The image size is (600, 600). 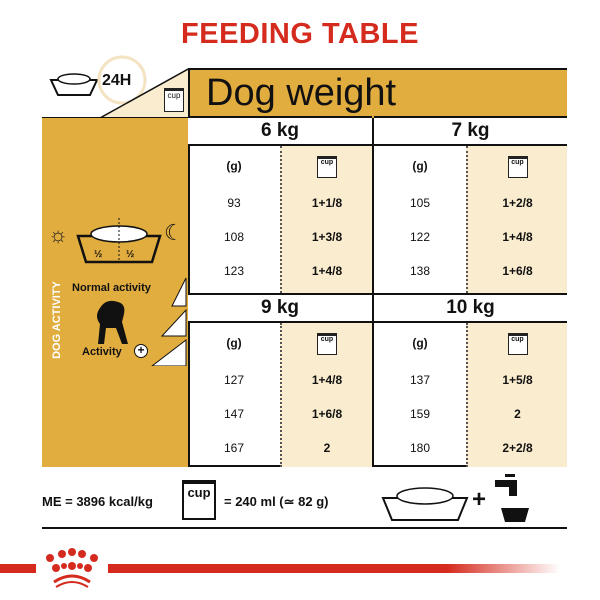 I want to click on weight-block: 10 kg (g) 137 159 180 cup 1+5/8 2 2+2/8, so click(x=470, y=380).